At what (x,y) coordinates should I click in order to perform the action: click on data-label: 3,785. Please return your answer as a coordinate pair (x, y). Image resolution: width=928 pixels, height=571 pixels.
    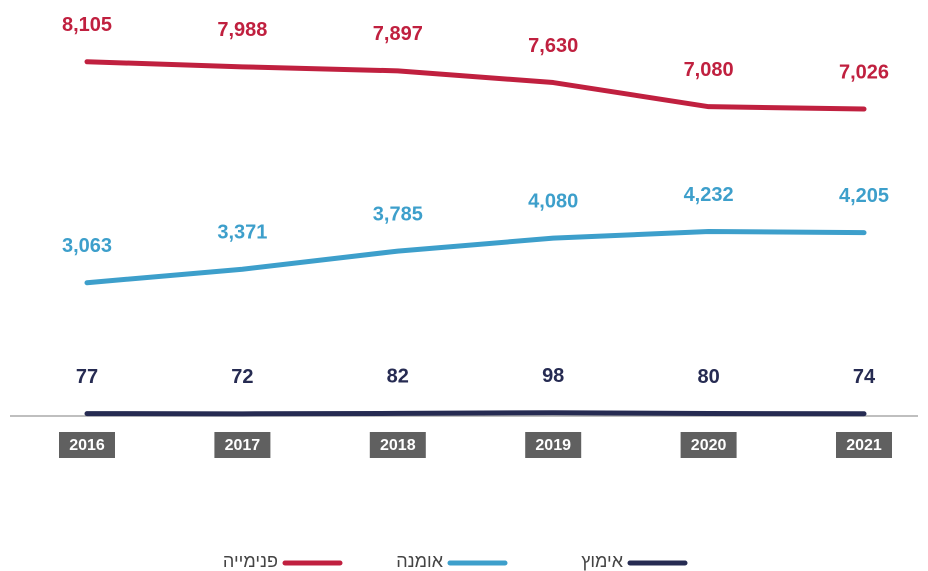
    Looking at the image, I should click on (398, 214).